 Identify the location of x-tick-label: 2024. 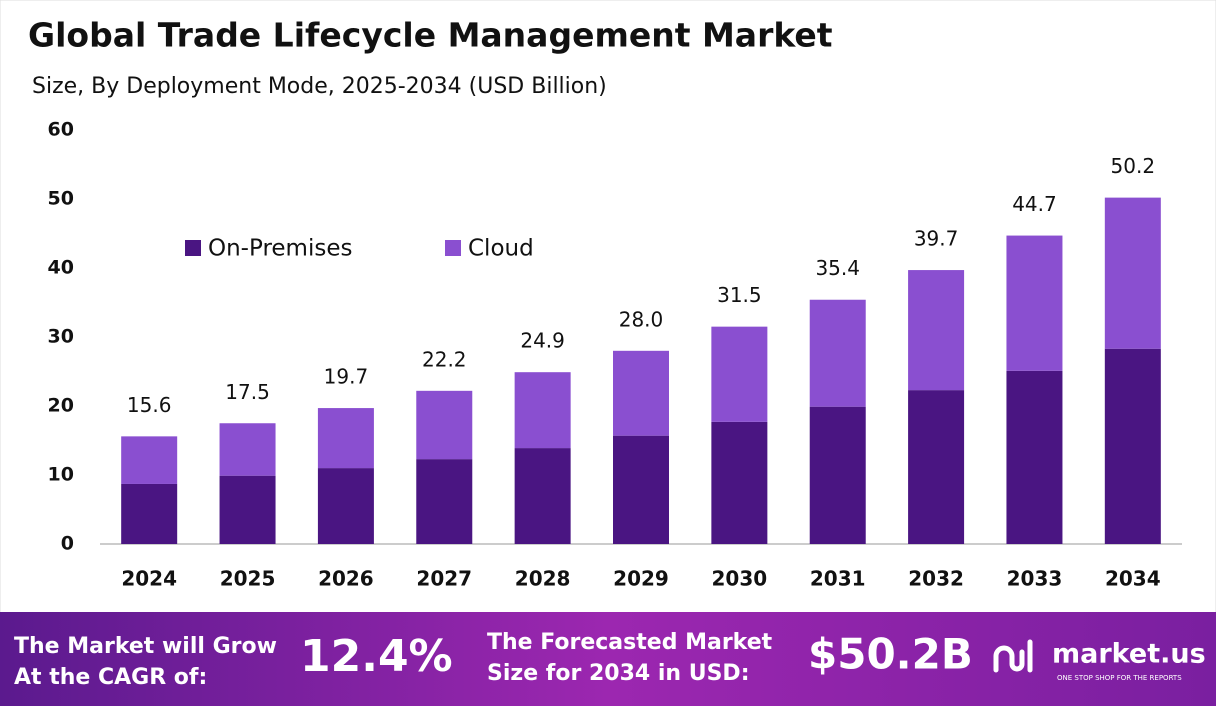
(149, 579).